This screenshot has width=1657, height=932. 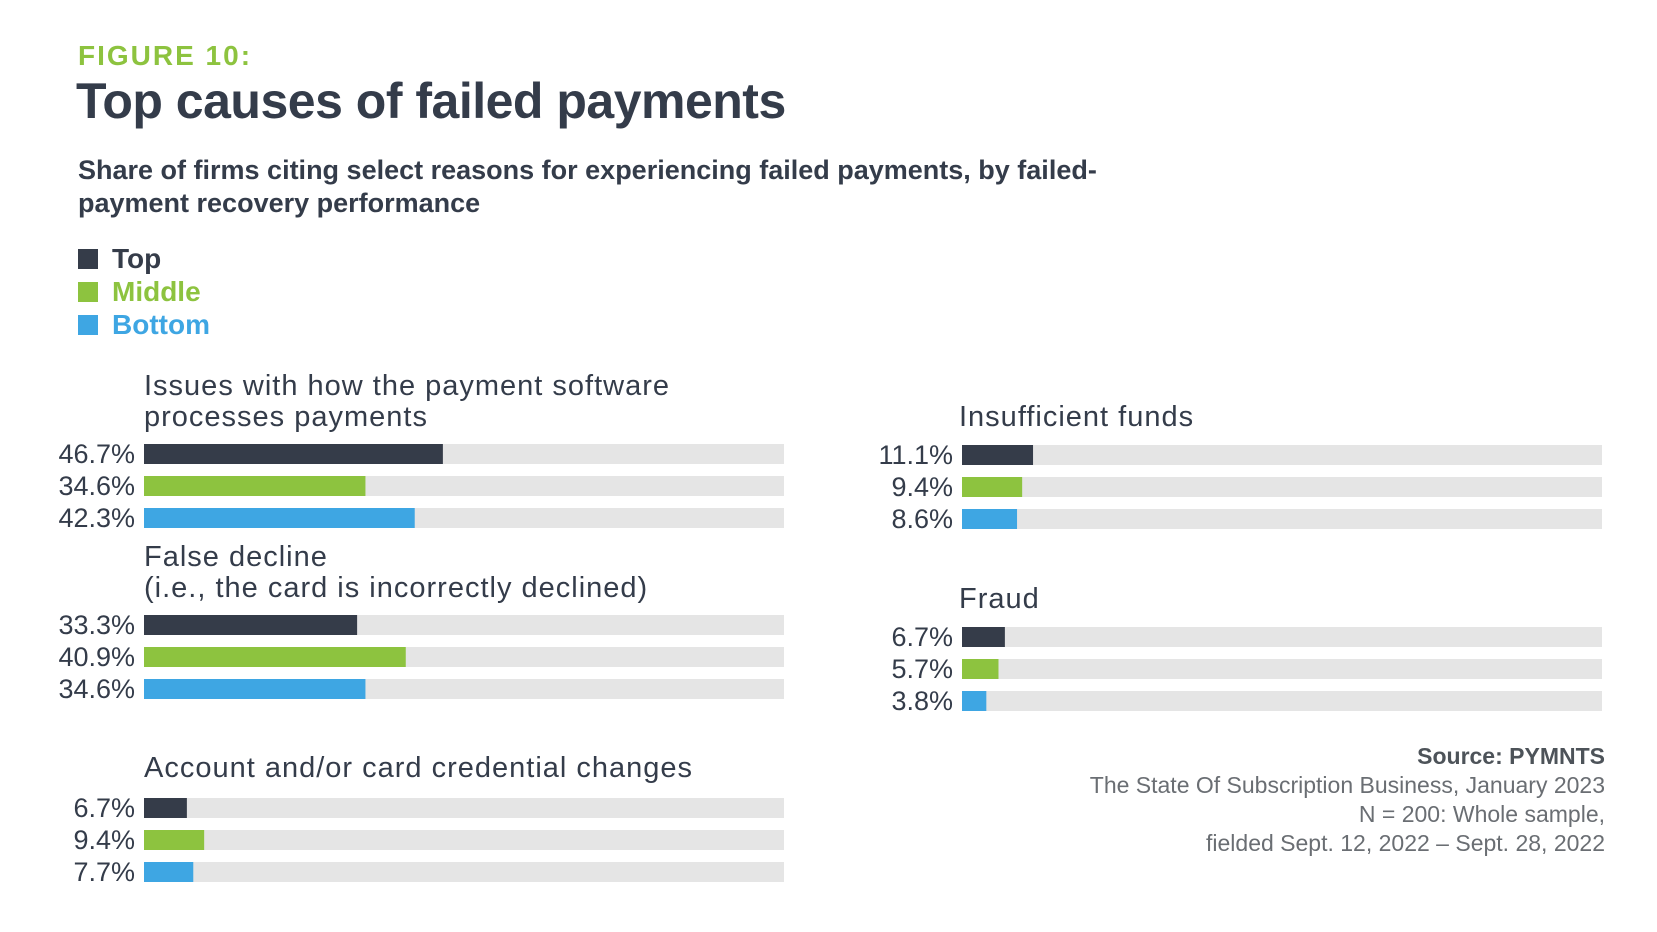 What do you see at coordinates (1282, 701) in the screenshot?
I see `bar-track-fraud-bottom` at bounding box center [1282, 701].